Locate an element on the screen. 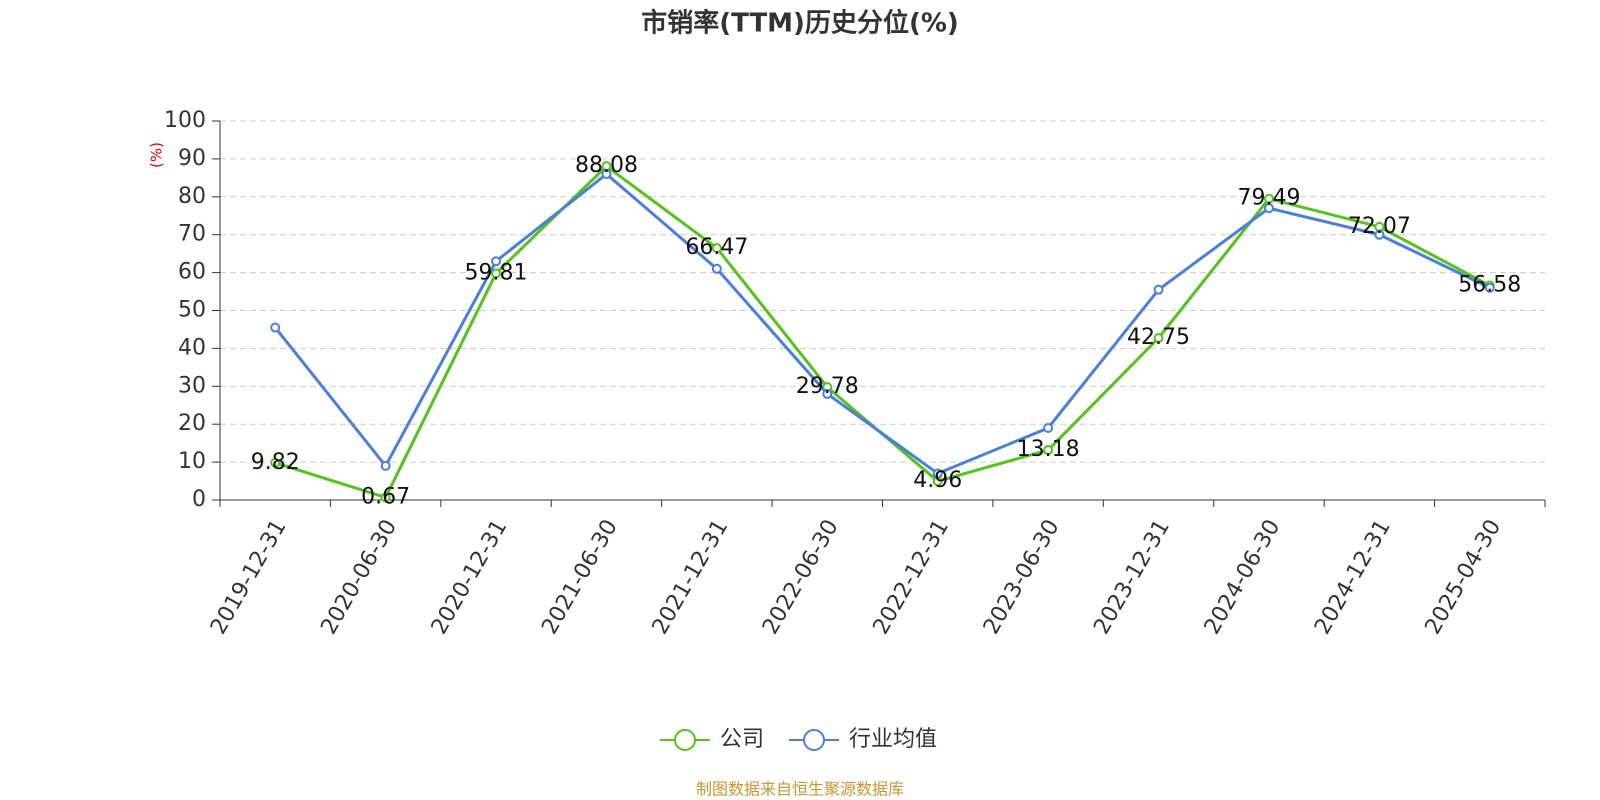 This screenshot has height=800, width=1600. value-label: 56.58 is located at coordinates (1489, 285).